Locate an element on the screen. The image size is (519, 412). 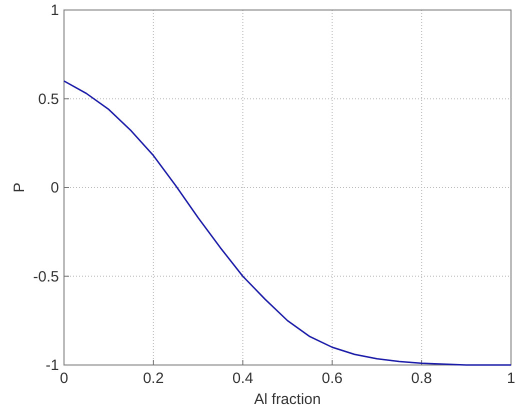
y-axis-title: P is located at coordinates (19, 187).